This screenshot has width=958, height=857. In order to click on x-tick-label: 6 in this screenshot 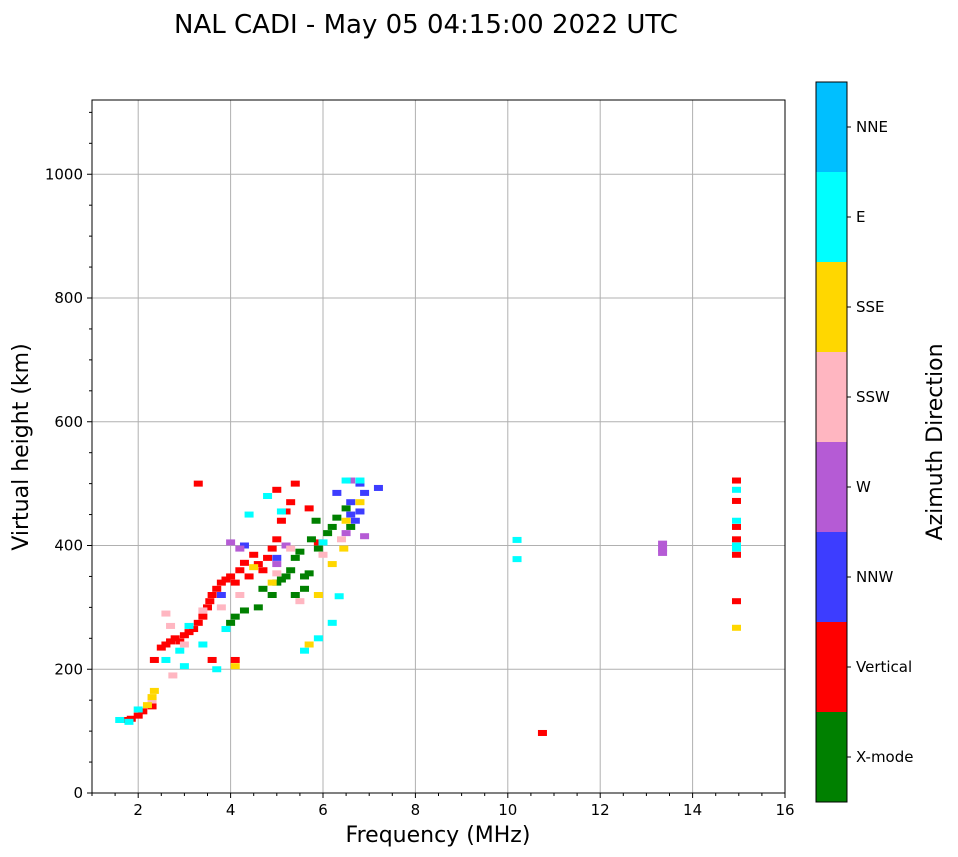, I will do `click(323, 810)`.